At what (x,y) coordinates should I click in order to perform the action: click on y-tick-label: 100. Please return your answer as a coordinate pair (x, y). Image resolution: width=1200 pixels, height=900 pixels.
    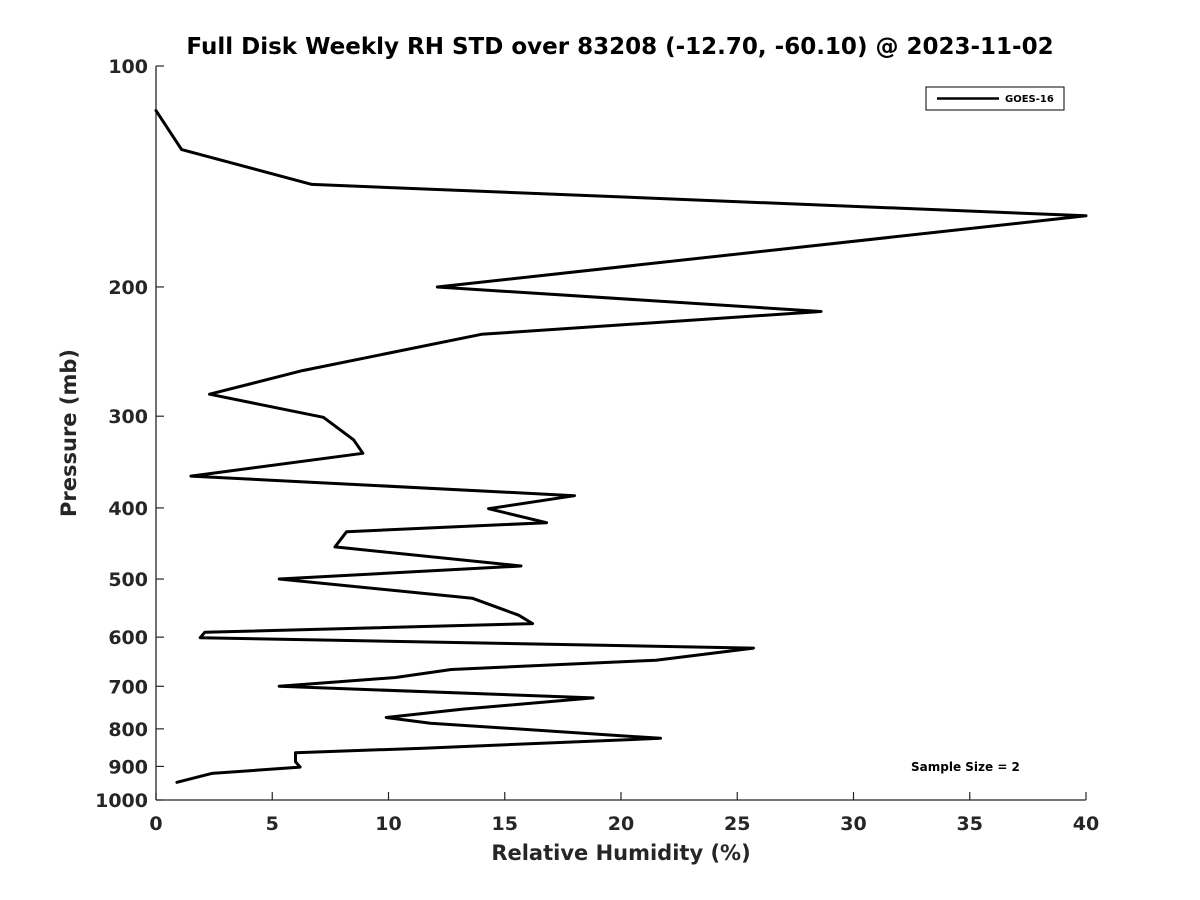
    Looking at the image, I should click on (128, 67).